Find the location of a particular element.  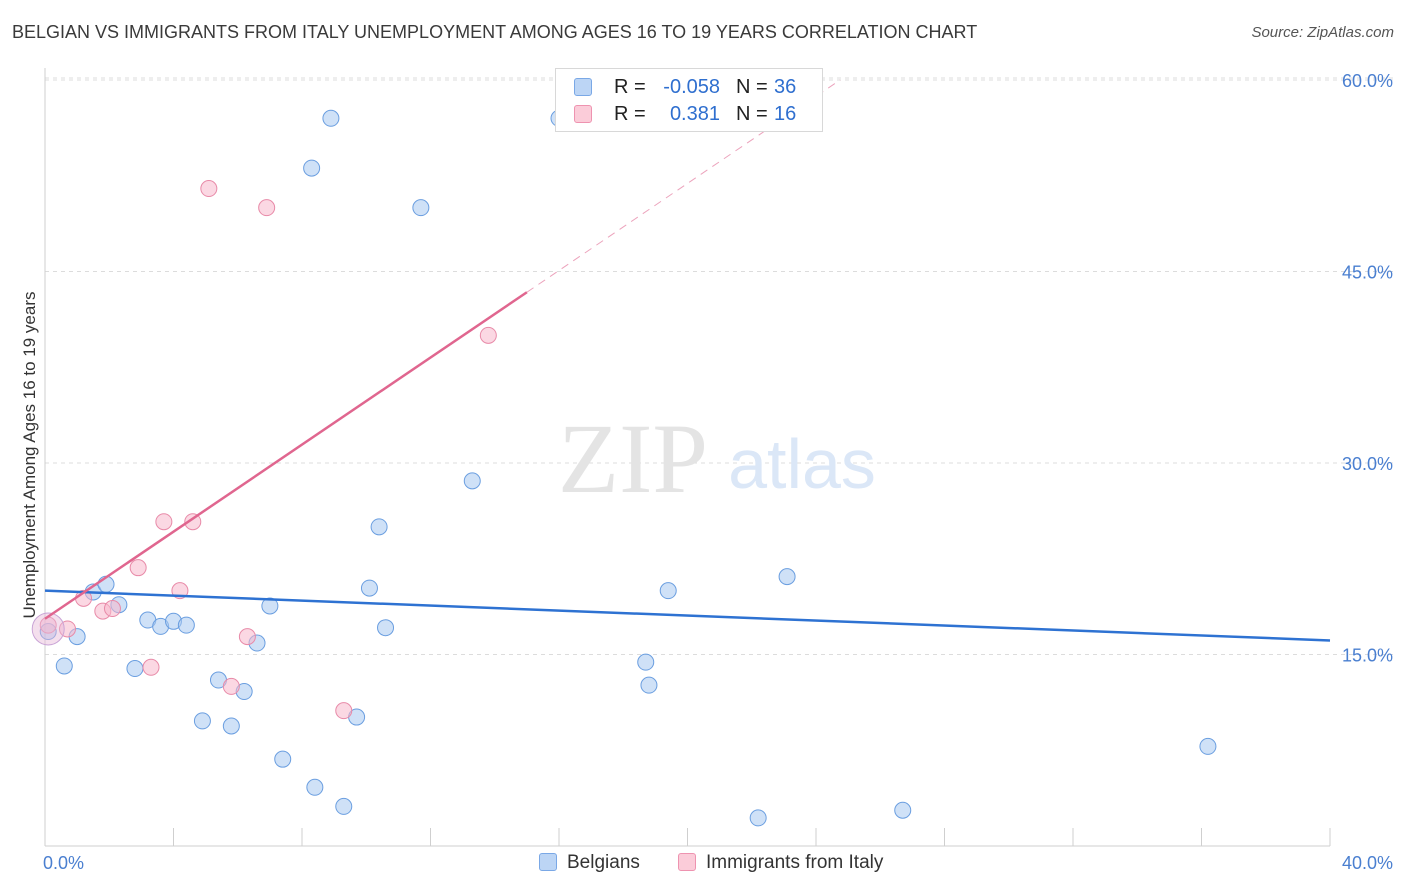

belgians-legend-swatch is located at coordinates (548, 862).